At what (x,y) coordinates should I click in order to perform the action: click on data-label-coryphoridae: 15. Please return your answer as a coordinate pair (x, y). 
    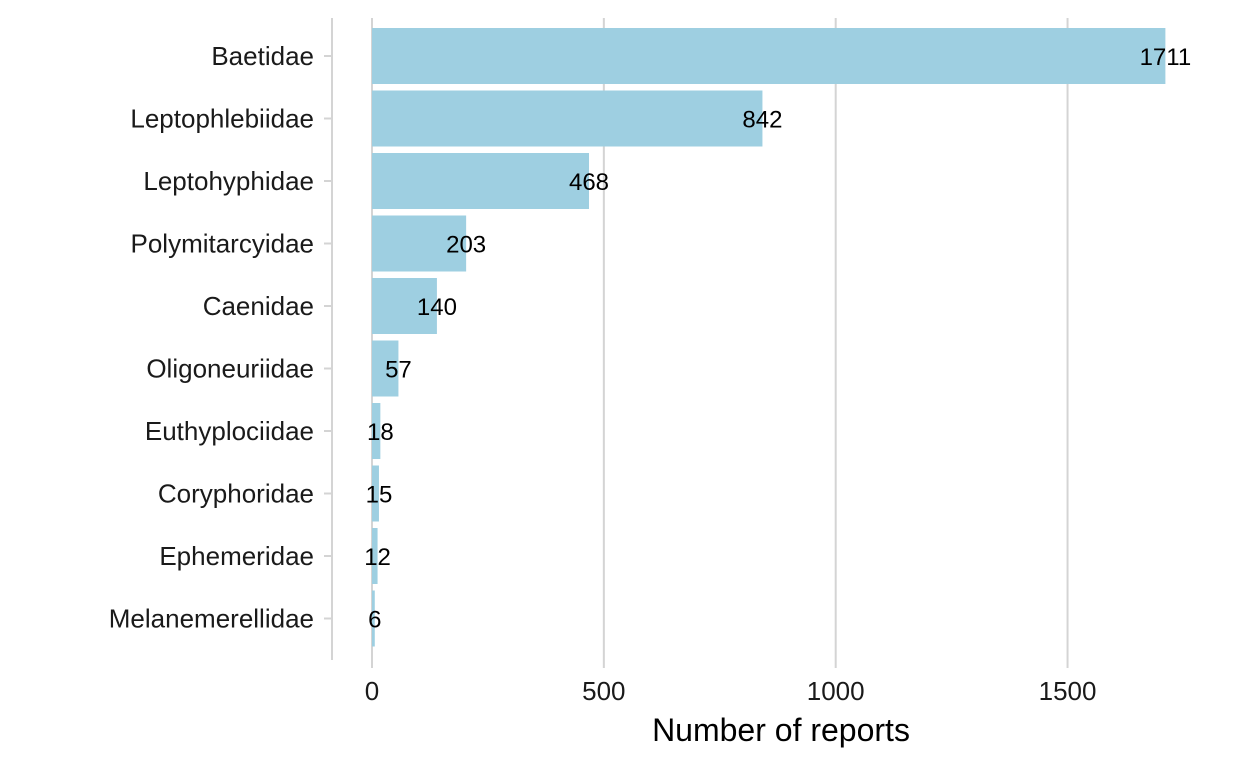
    Looking at the image, I should click on (379, 495).